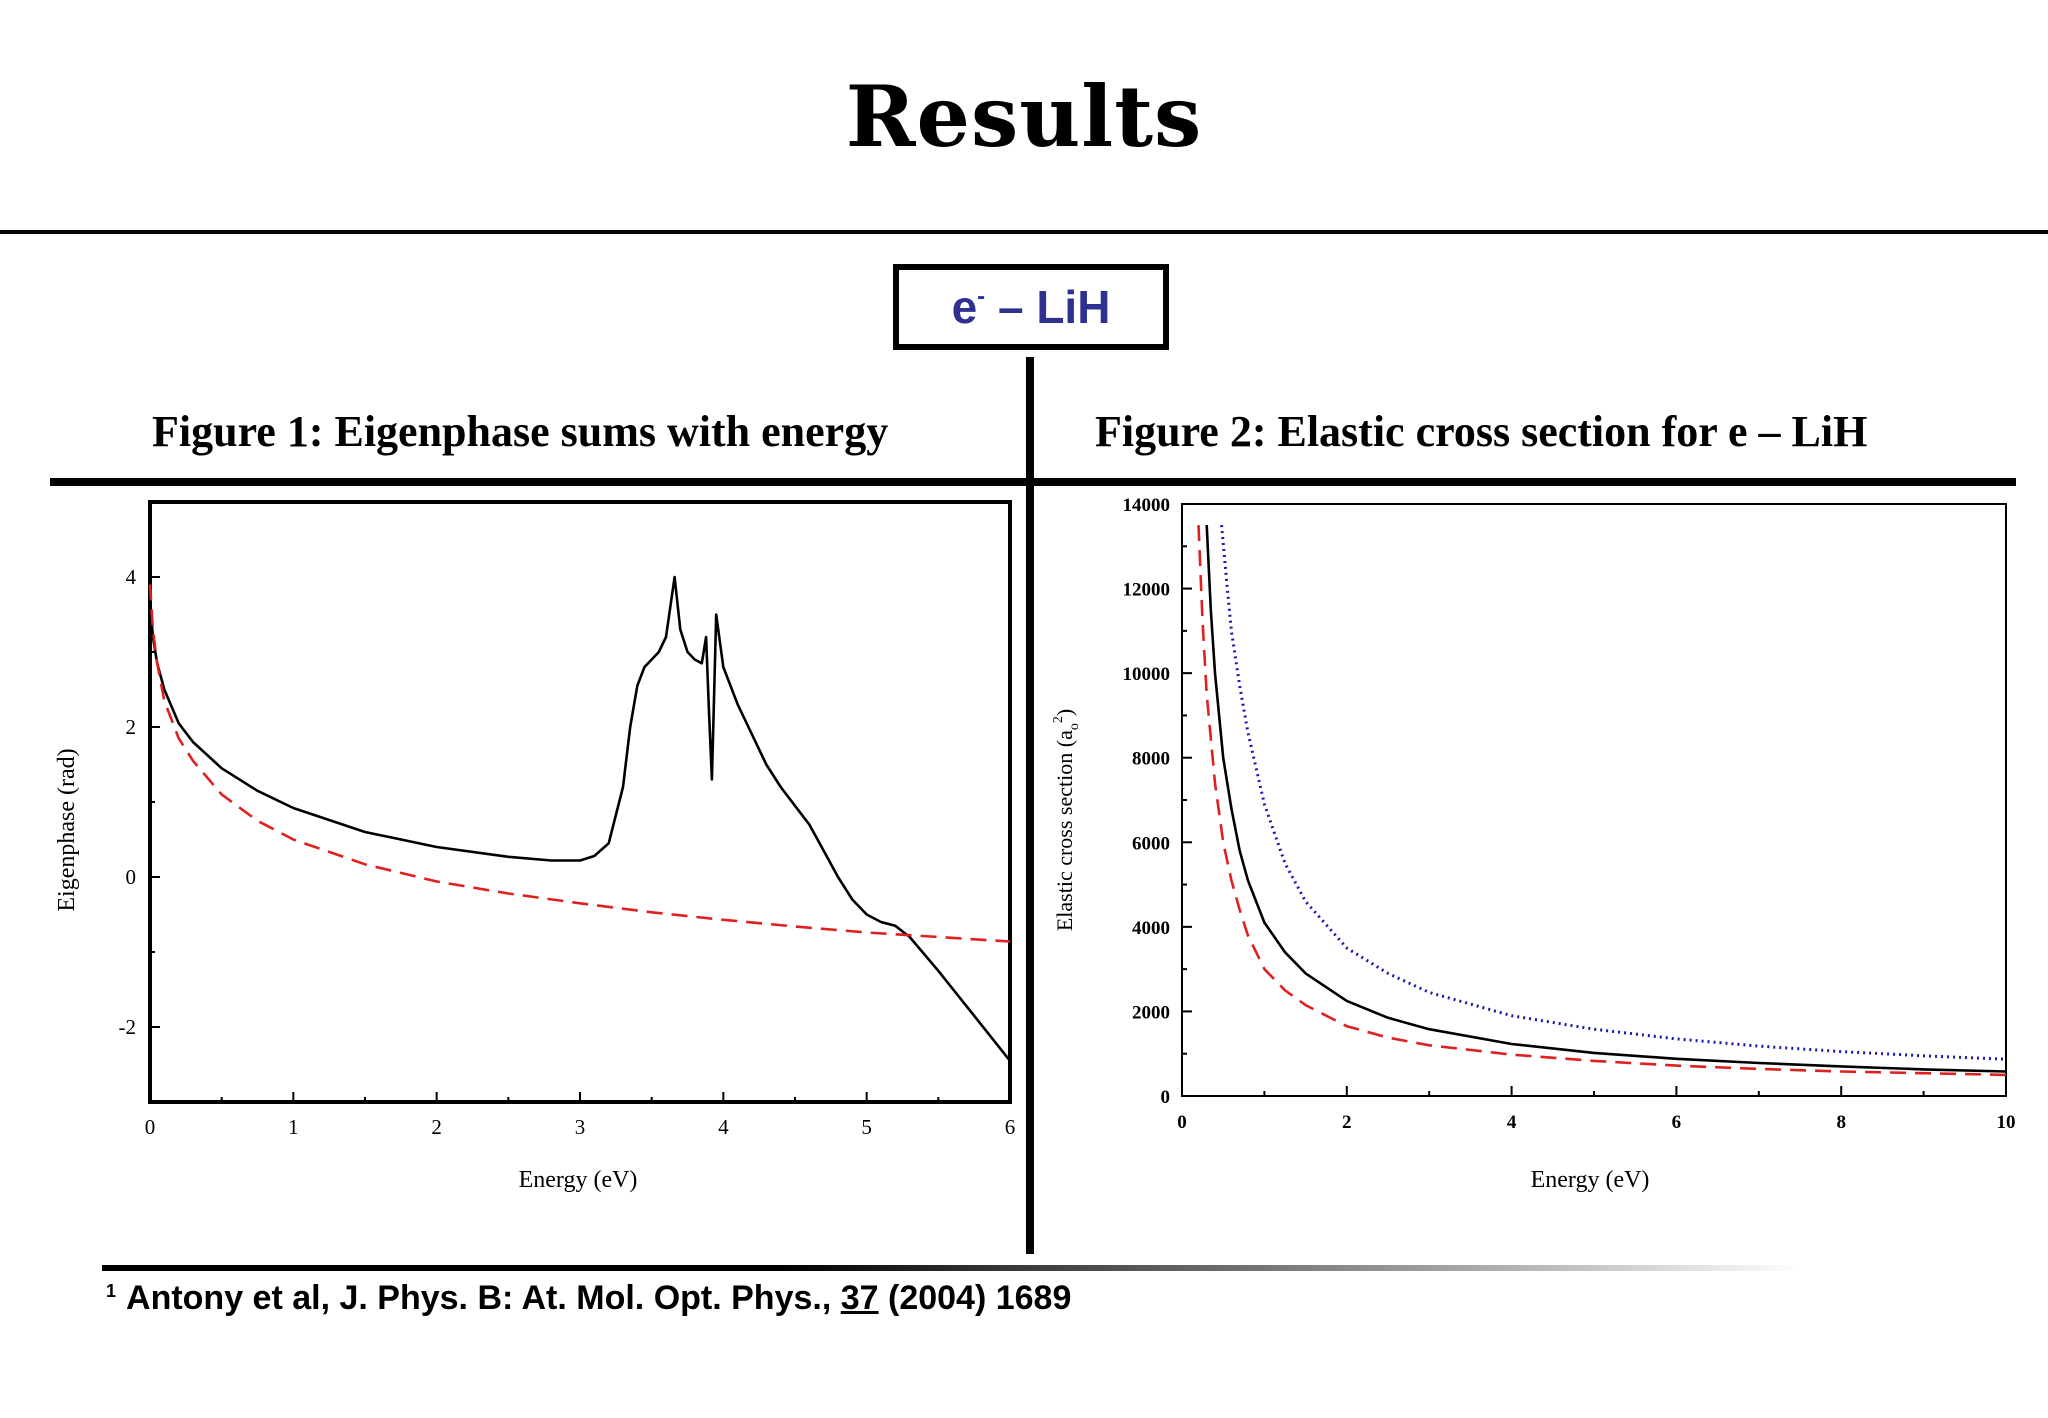 This screenshot has height=1418, width=2048. I want to click on chart-2-xtick-label: 4, so click(1512, 1122).